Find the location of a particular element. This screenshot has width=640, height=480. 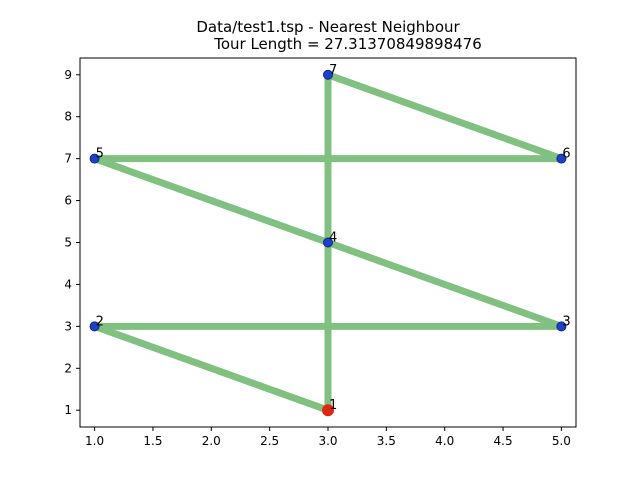

y-tick-label: 9 is located at coordinates (68, 75).